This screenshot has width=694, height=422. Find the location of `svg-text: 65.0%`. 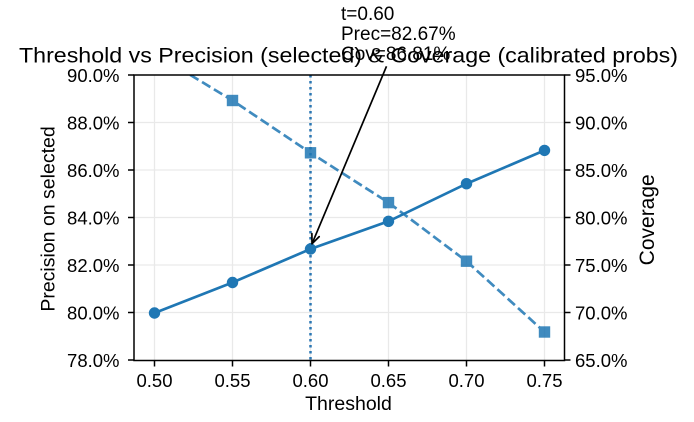

svg-text: 65.0% is located at coordinates (601, 360).